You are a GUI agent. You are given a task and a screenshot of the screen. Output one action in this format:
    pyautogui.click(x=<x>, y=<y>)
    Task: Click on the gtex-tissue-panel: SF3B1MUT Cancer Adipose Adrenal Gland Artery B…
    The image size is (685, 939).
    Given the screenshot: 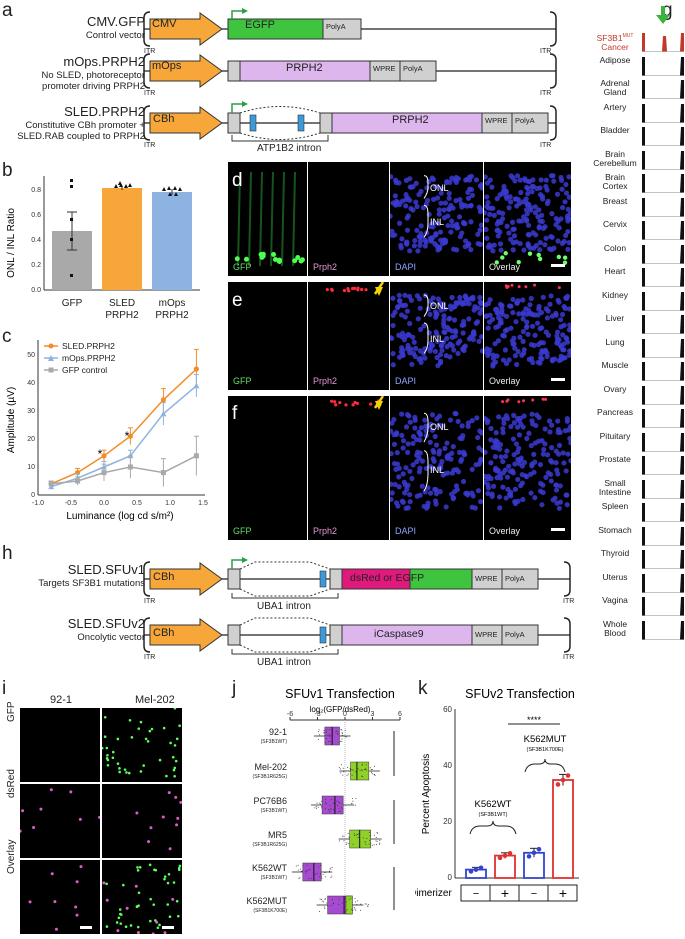 What is the action you would take?
    pyautogui.click(x=637, y=330)
    